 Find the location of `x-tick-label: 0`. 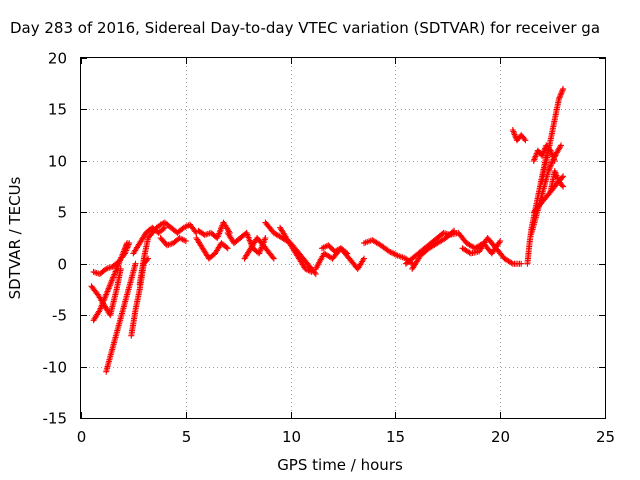

x-tick-label: 0 is located at coordinates (82, 437).